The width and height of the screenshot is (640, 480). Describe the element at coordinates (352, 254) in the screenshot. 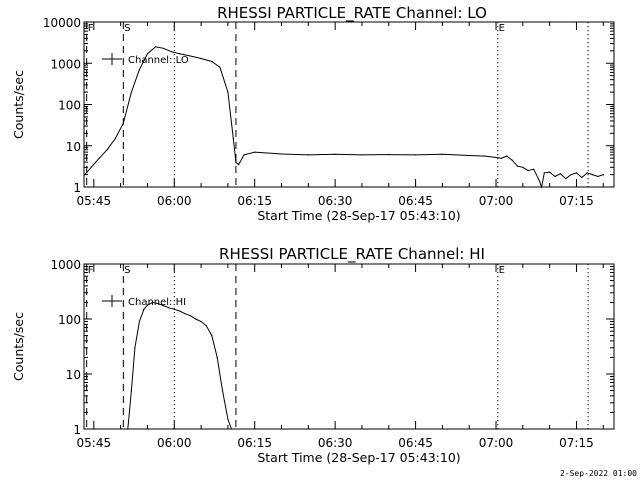

I see `chart-title: RHESSI PARTICLE_RATE Channel: HI` at that location.